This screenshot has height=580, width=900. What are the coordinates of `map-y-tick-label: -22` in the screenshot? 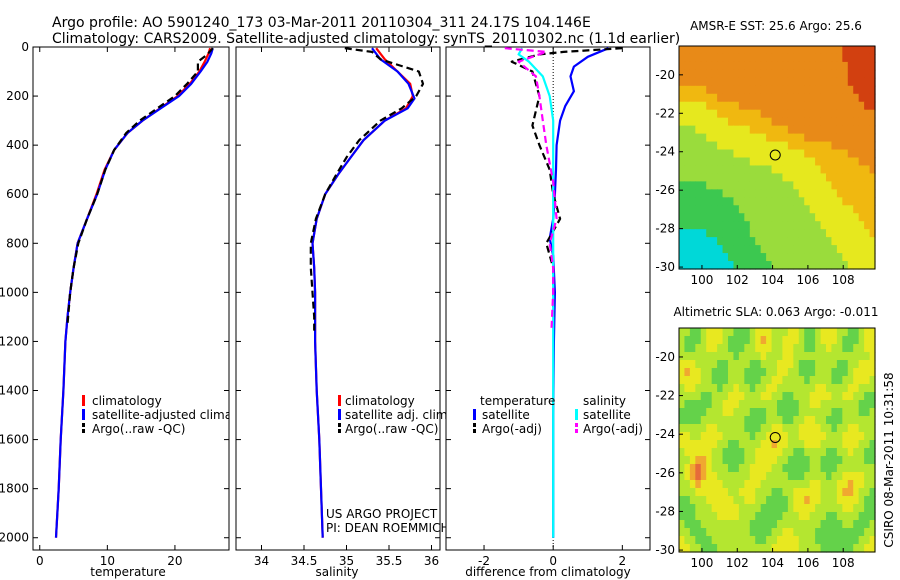 It's located at (665, 396).